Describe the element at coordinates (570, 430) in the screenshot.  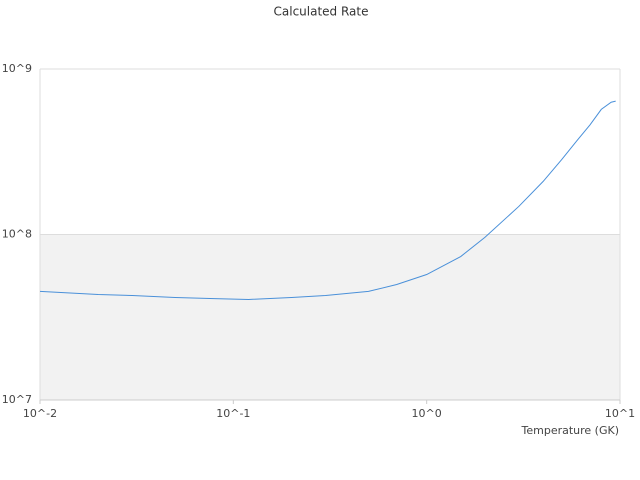
I see `x-axis-label: Temperature (GK)` at that location.